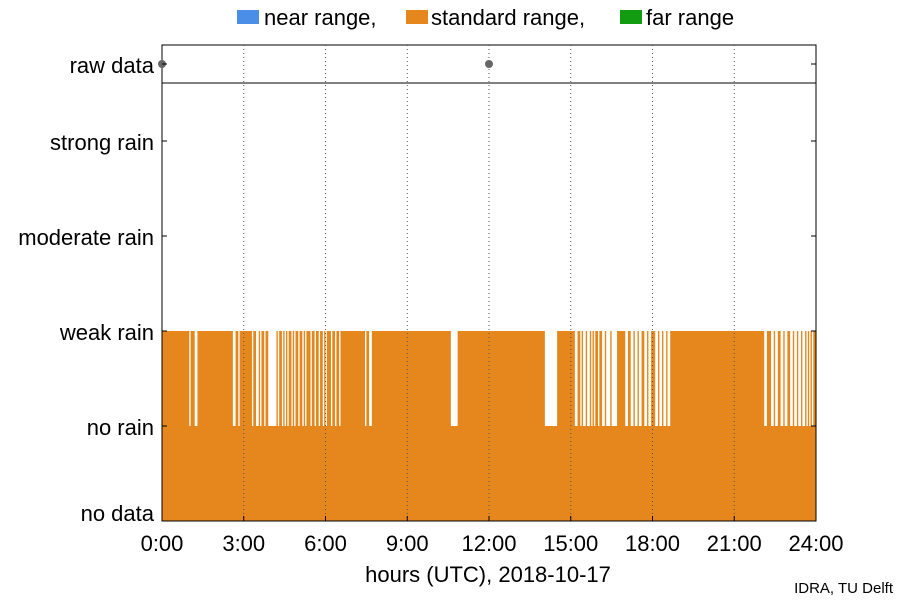  Describe the element at coordinates (844, 588) in the screenshot. I see `credit-label: IDRA, TU Delft` at that location.